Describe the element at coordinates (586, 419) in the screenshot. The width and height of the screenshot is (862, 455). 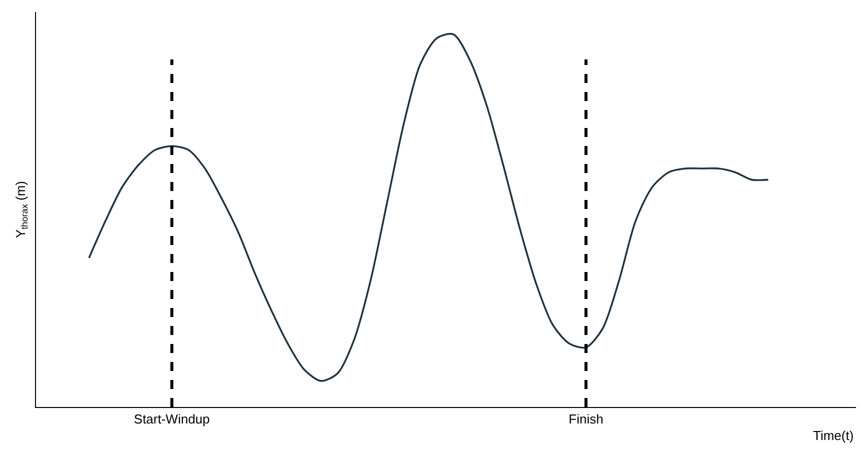
I see `x-tick-label: Finish` at that location.